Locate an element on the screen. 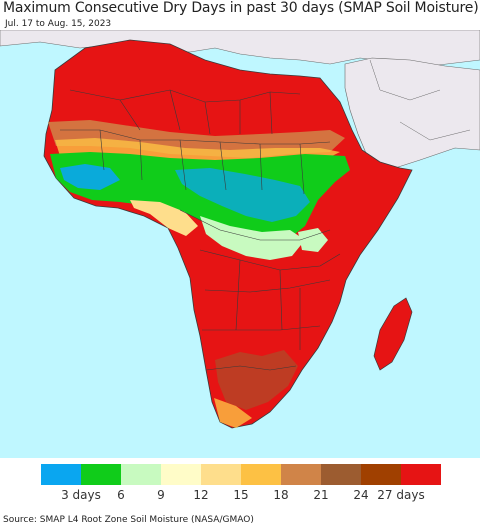 Image resolution: width=480 pixels, height=530 pixels. lake-victoria-blue is located at coordinates (313, 240).